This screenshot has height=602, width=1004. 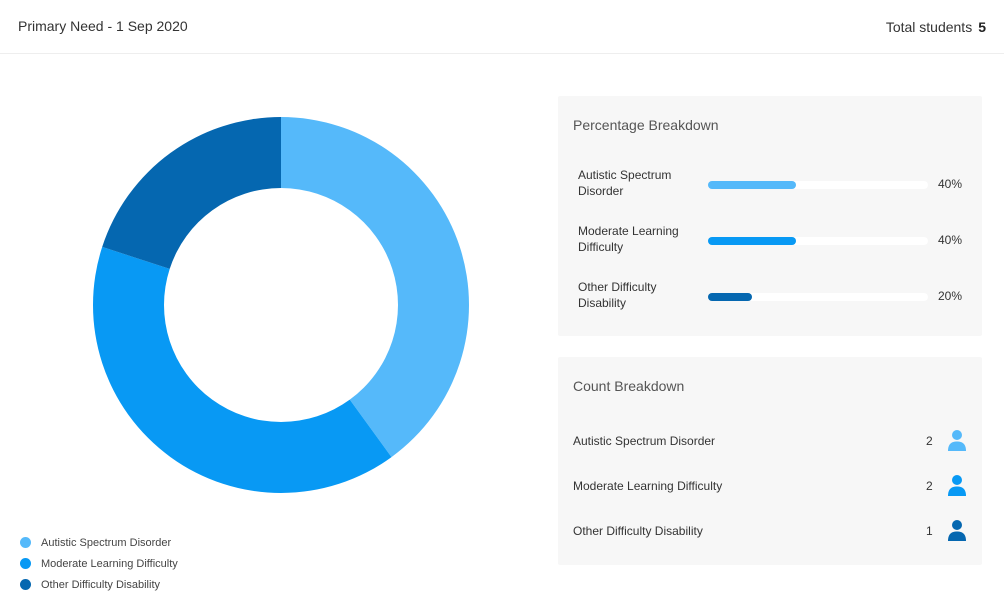 I want to click on percentage-row: Autistic Spectrum Disorder 40%, so click(x=770, y=184).